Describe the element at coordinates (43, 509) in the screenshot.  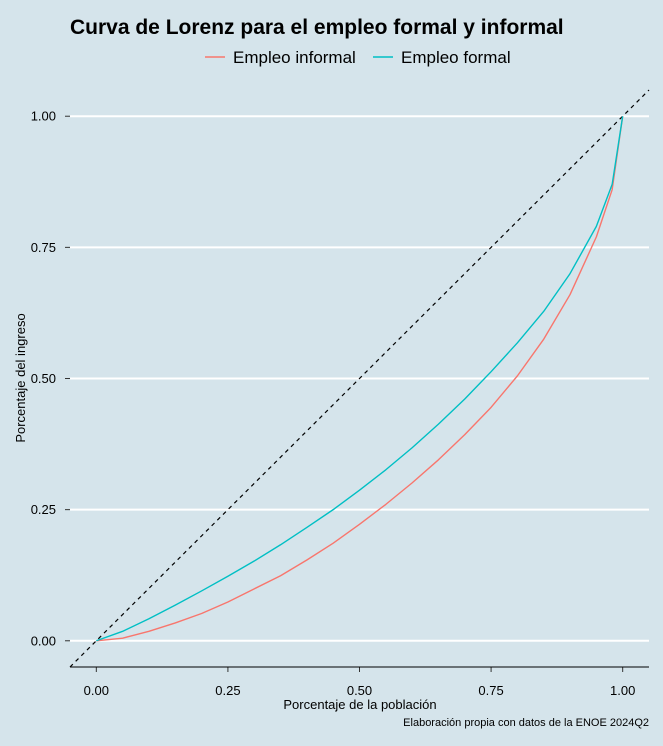
I see `y-tick-label: 0.25` at that location.